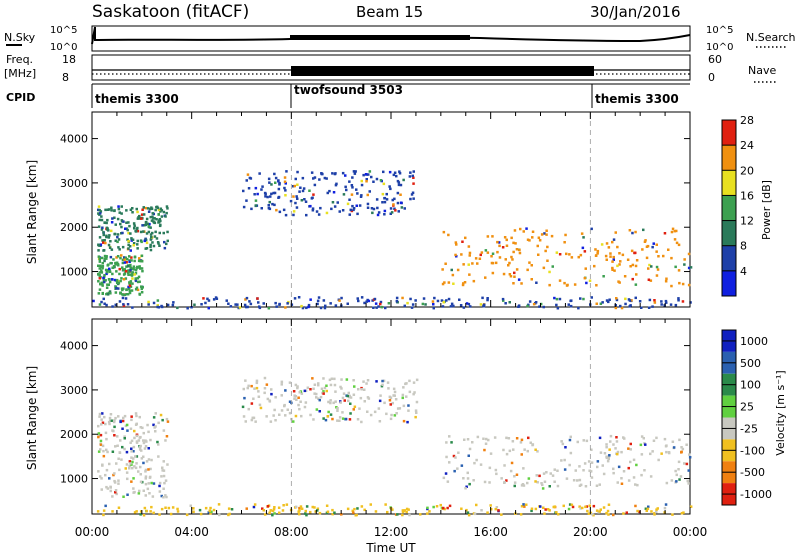 This screenshot has width=800, height=554. Describe the element at coordinates (63, 47) in the screenshot. I see `nsky-tick-bottom: 10^0` at that location.